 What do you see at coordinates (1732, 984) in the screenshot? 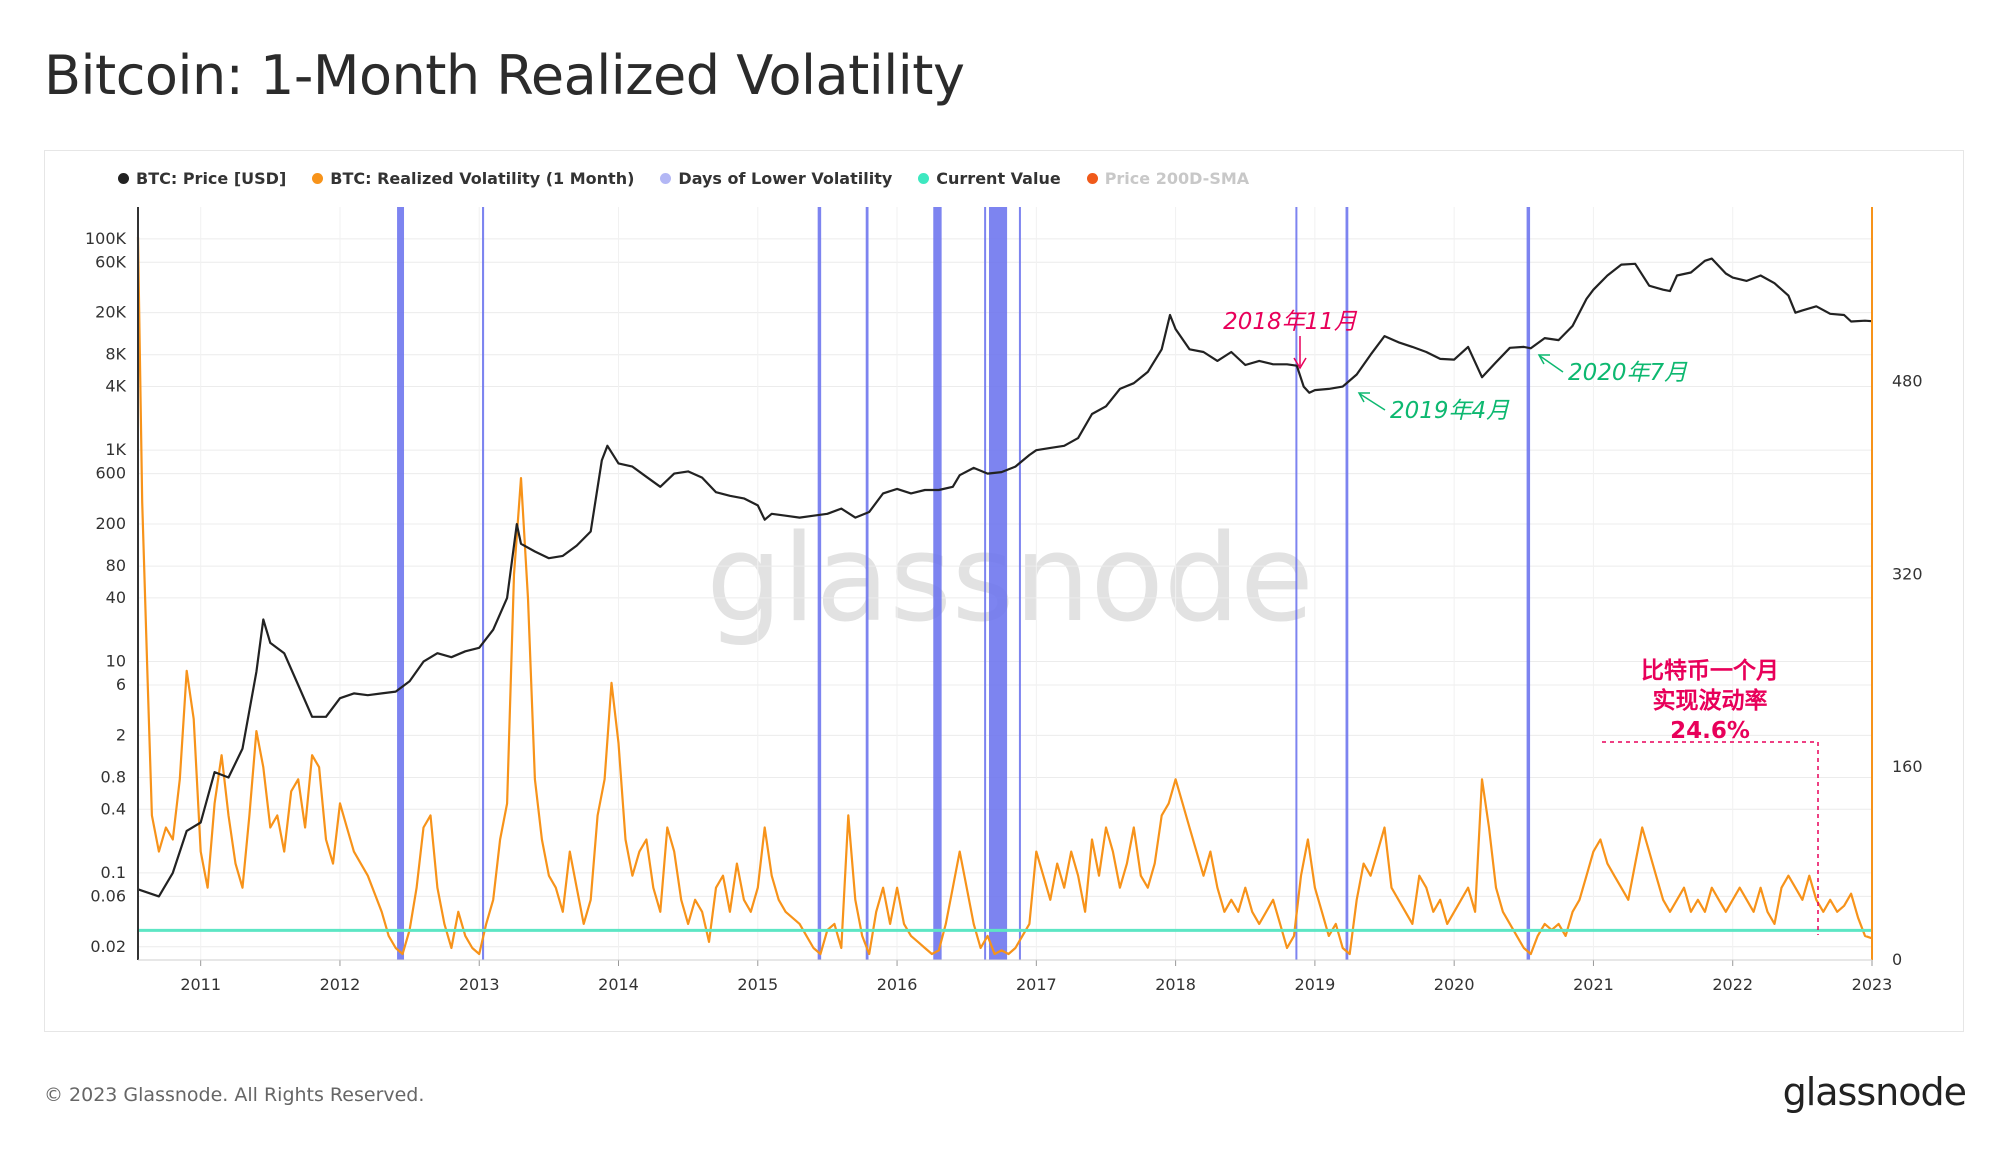
I see `x-tick-label-11: 2022` at bounding box center [1732, 984].